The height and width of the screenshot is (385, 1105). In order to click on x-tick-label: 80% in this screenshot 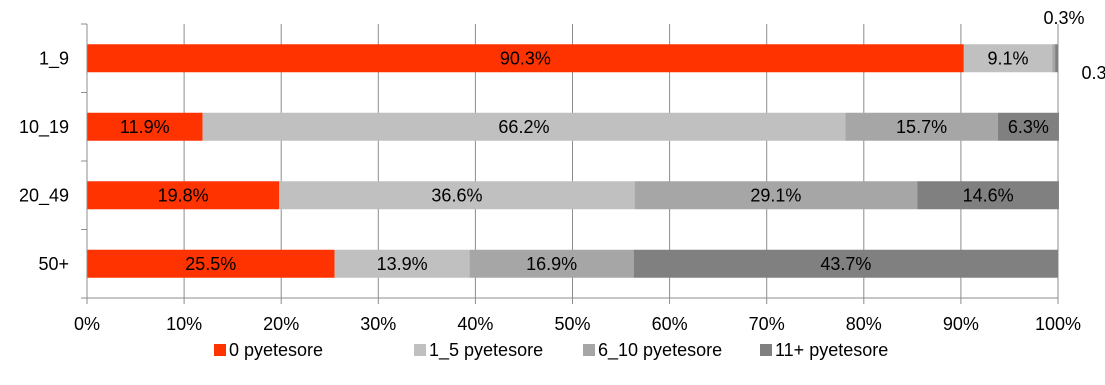, I will do `click(864, 324)`.